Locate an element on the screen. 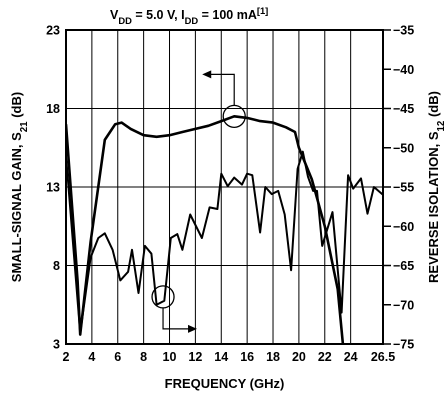 The image size is (445, 409). x-tick-label: 14 is located at coordinates (221, 357).